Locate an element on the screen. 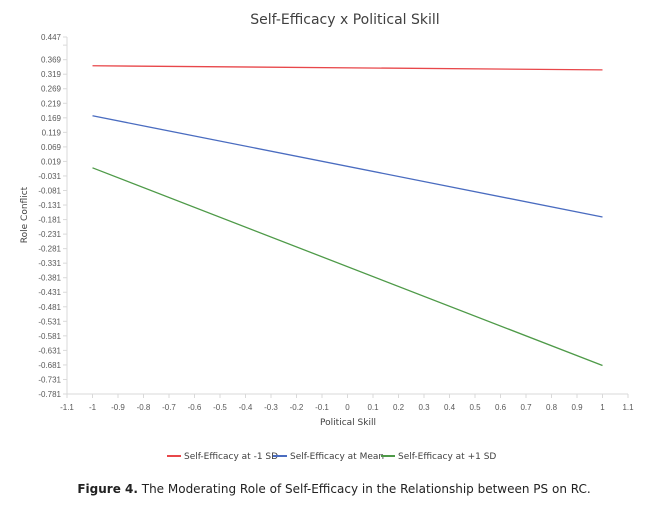 The image size is (668, 507). y-tick-label: -0.781 is located at coordinates (49, 394).